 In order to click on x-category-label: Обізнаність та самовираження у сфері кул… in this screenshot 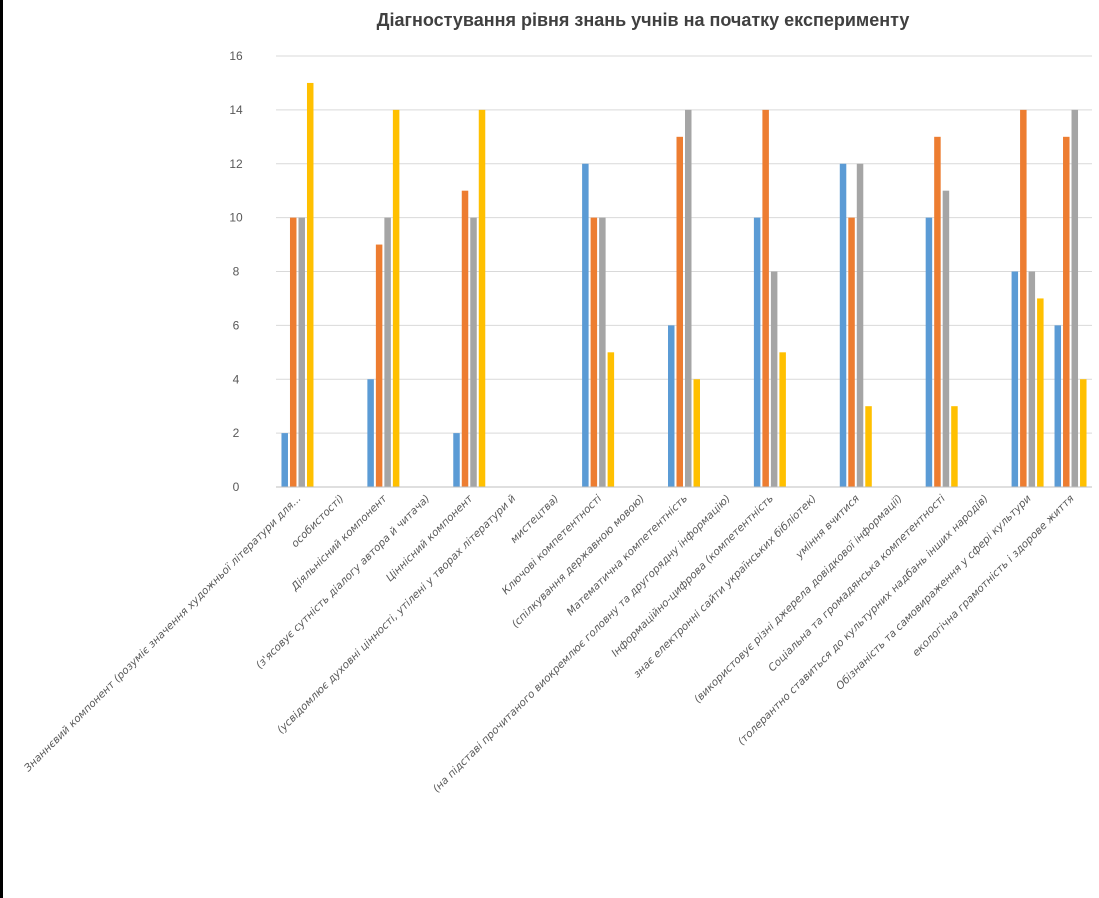, I will do `click(934, 593)`.